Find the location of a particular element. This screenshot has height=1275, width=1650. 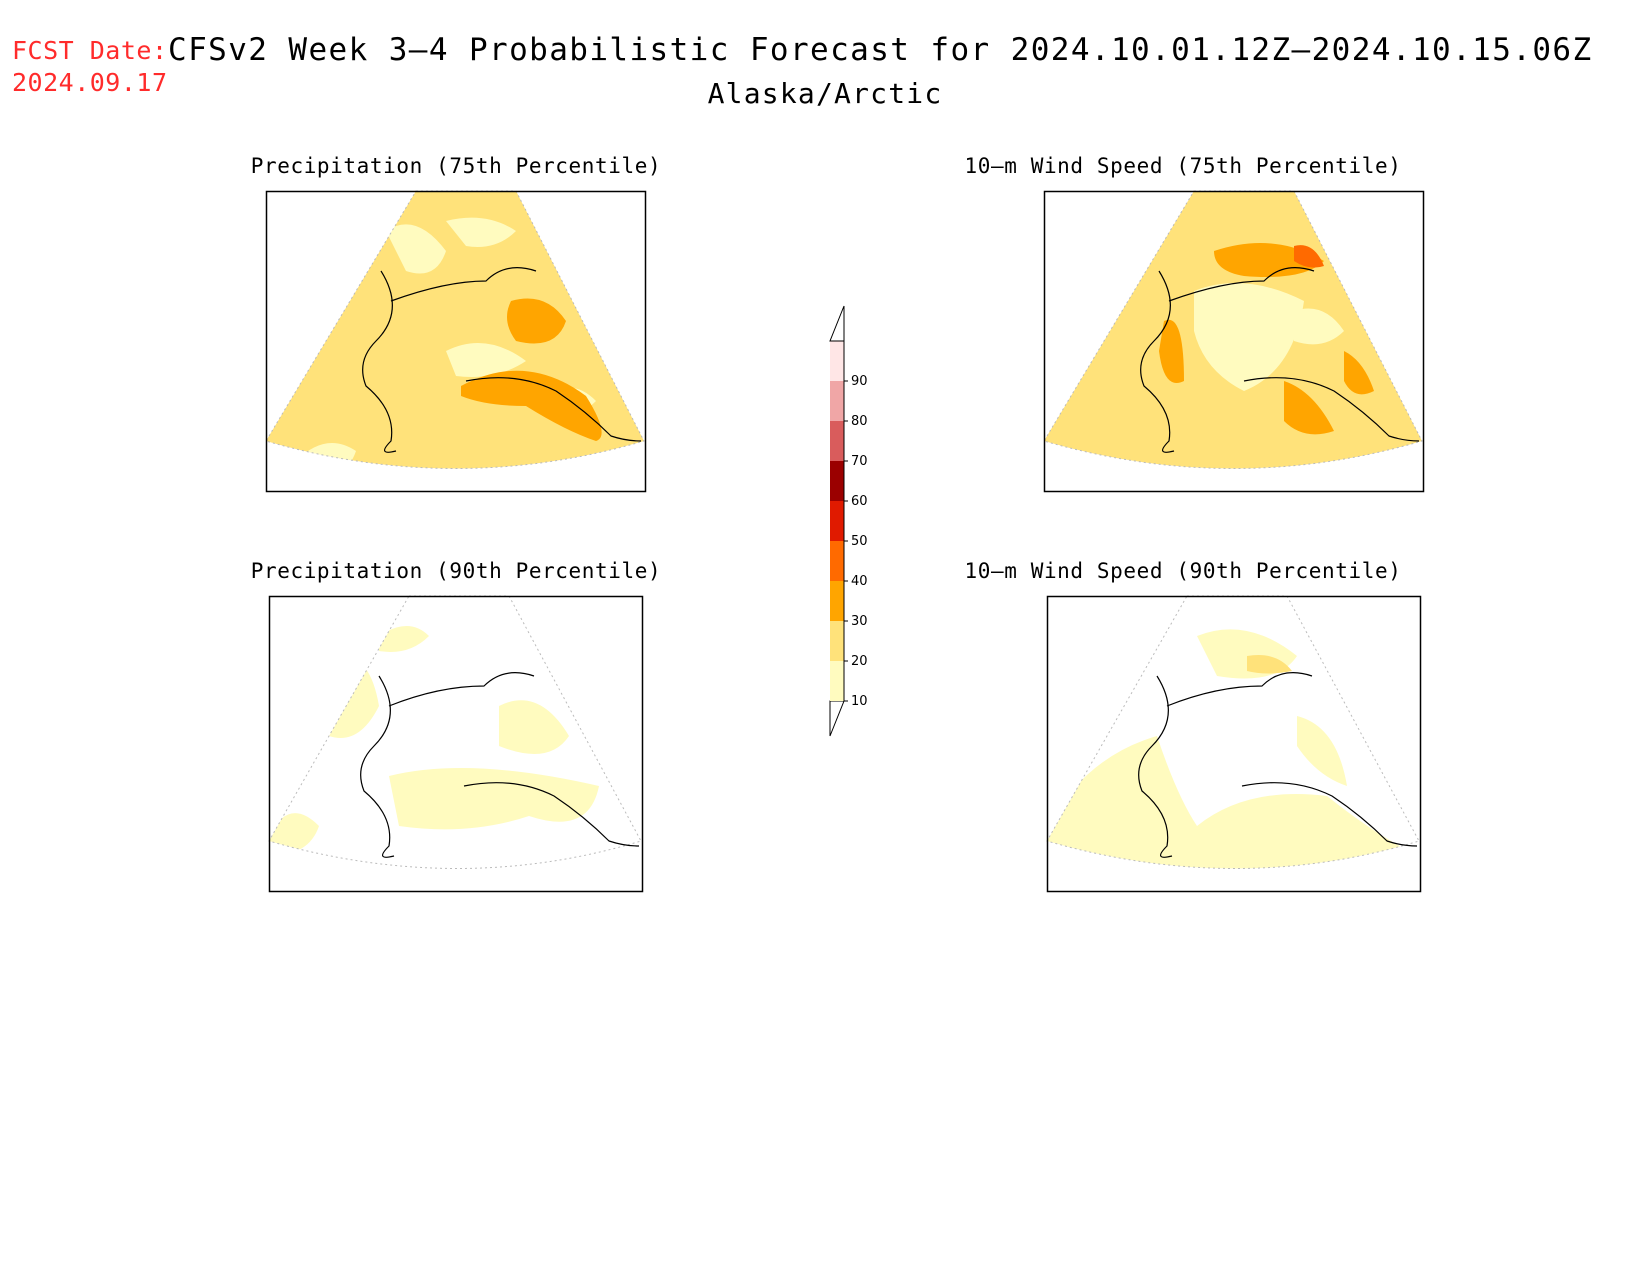

map-wind75 is located at coordinates (1234, 341).